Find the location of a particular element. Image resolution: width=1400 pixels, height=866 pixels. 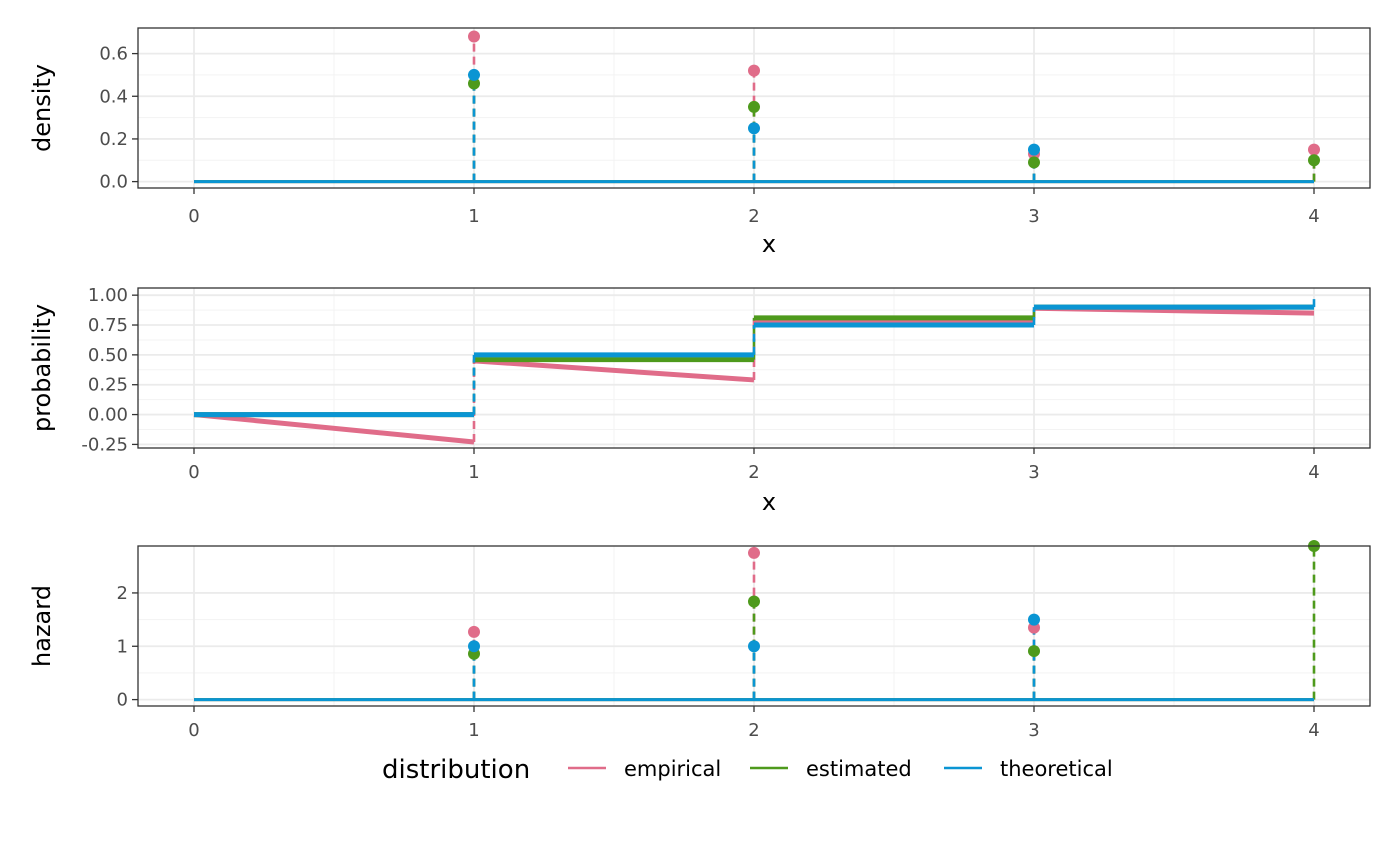

y-tick-label: 0.4 is located at coordinates (113, 96).